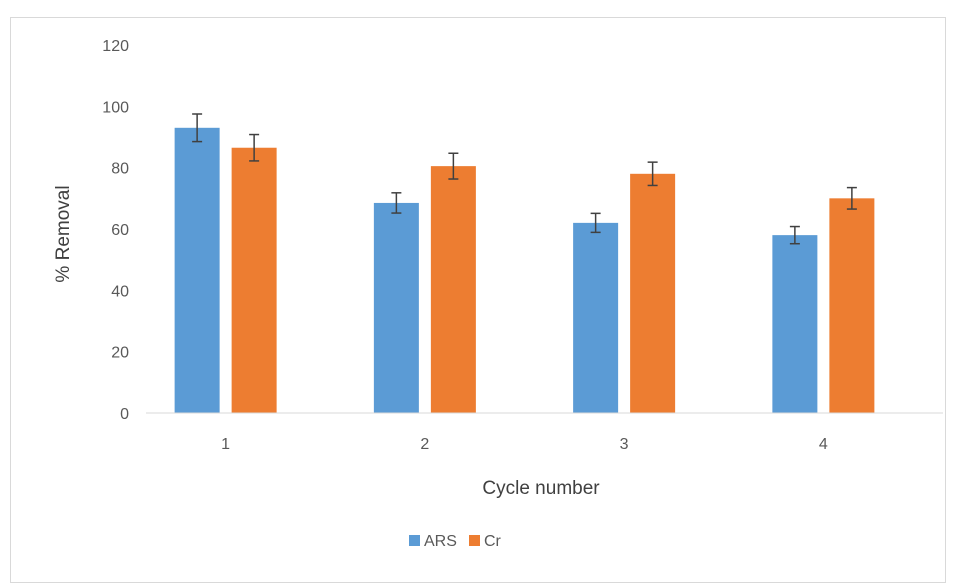 The image size is (958, 585). I want to click on legend: ARS Cr, so click(455, 541).